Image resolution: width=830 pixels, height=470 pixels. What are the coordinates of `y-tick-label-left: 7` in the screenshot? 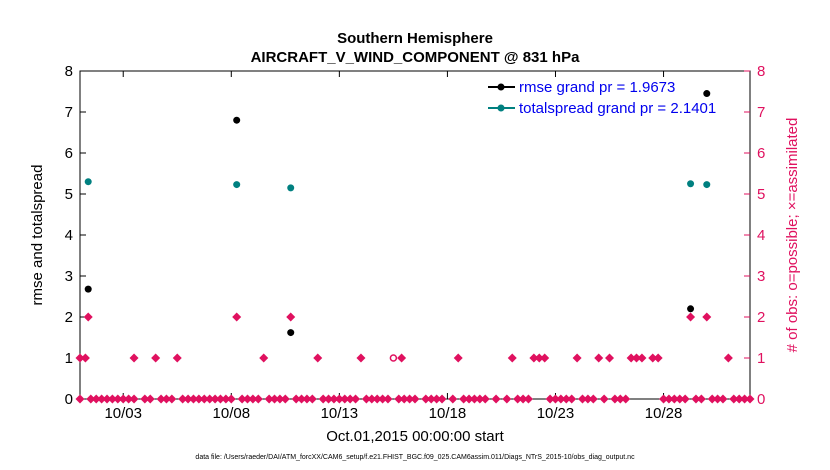 It's located at (69, 112).